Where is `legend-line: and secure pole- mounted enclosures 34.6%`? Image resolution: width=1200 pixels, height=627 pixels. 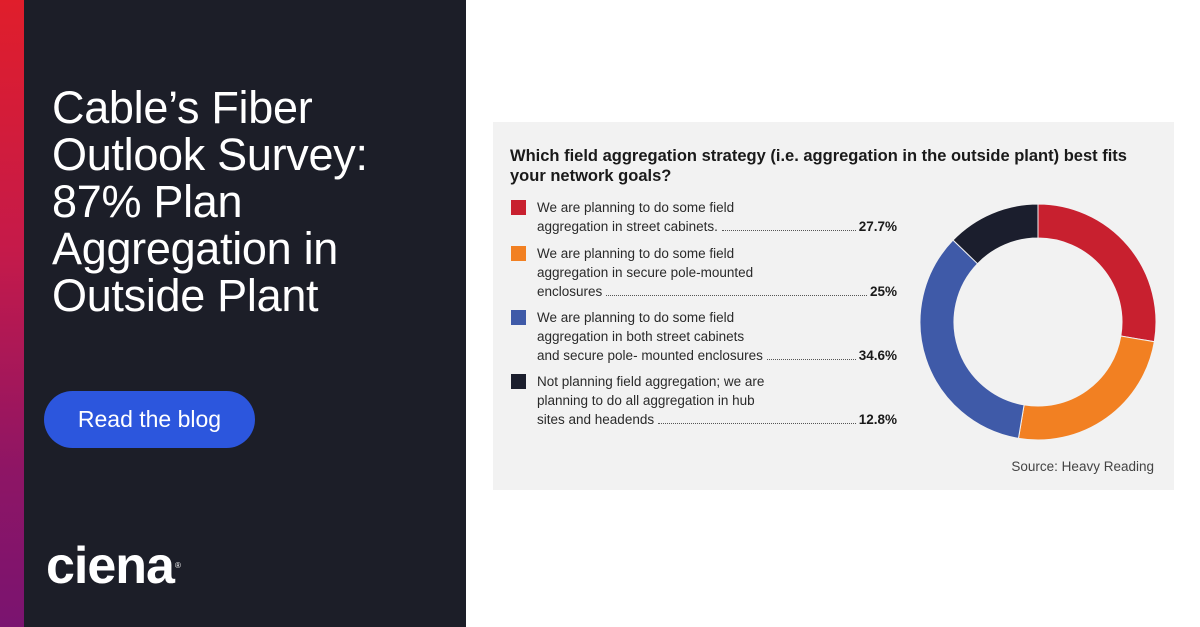 legend-line: and secure pole- mounted enclosures 34.6% is located at coordinates (717, 355).